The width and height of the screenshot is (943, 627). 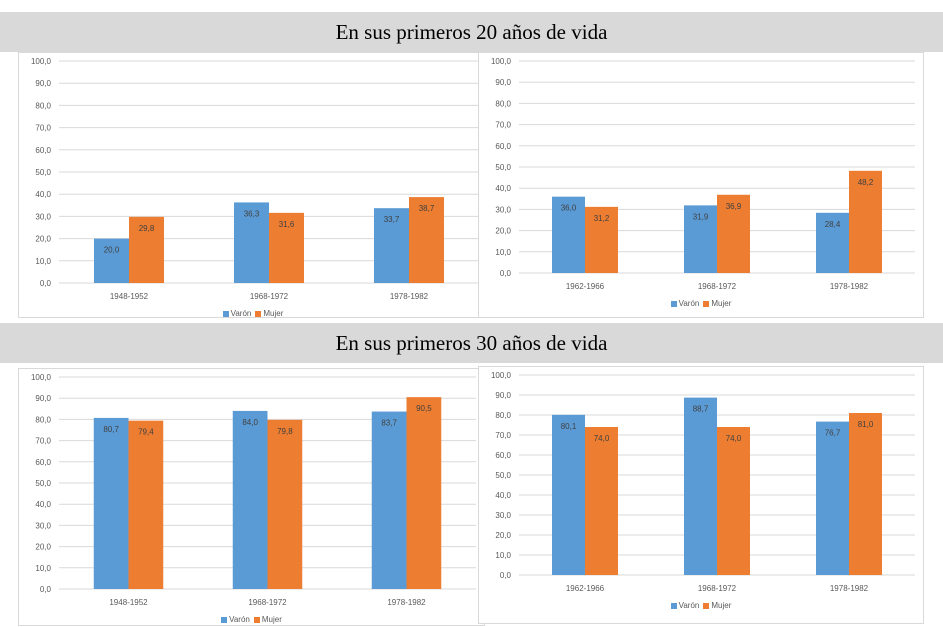 I want to click on data-label: 29,8, so click(x=147, y=228).